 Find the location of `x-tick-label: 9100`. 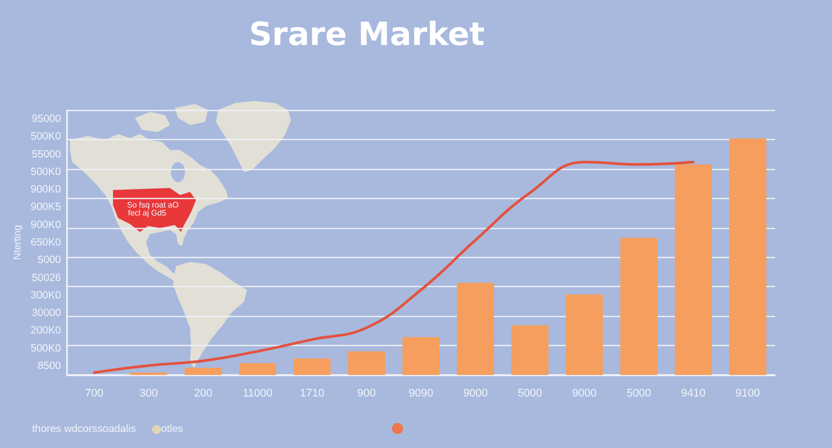

x-tick-label: 9100 is located at coordinates (748, 394).